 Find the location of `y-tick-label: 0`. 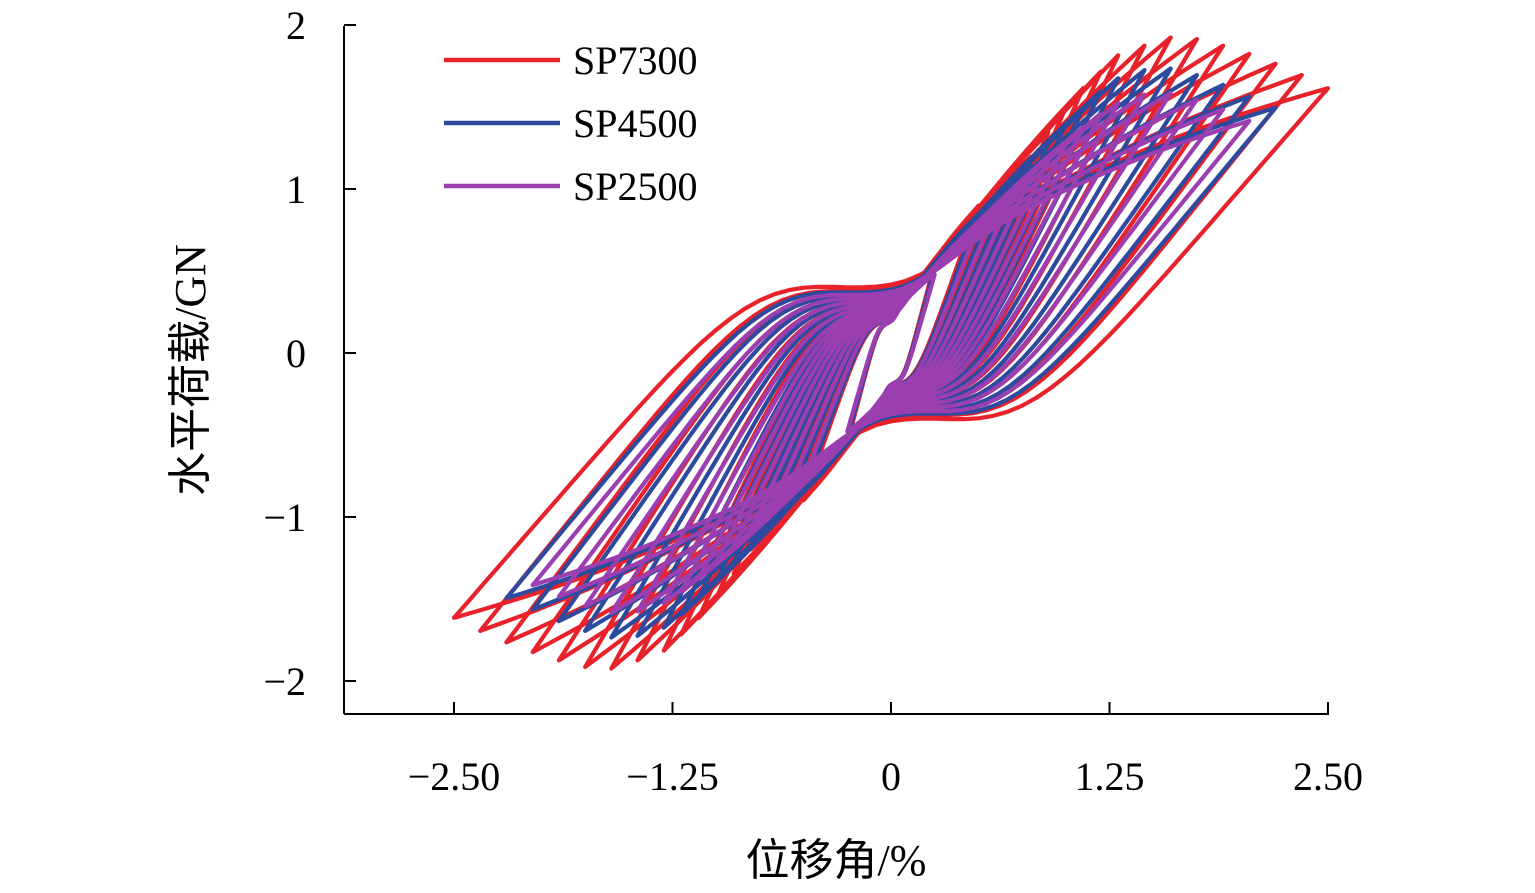

y-tick-label: 0 is located at coordinates (296, 353).